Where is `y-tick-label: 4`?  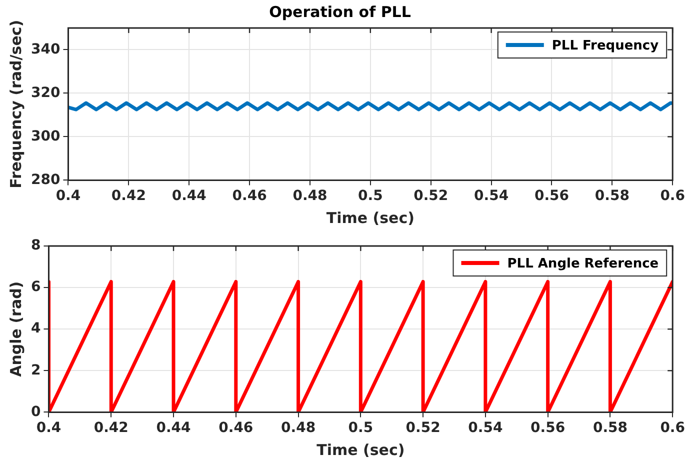 y-tick-label: 4 is located at coordinates (35, 328).